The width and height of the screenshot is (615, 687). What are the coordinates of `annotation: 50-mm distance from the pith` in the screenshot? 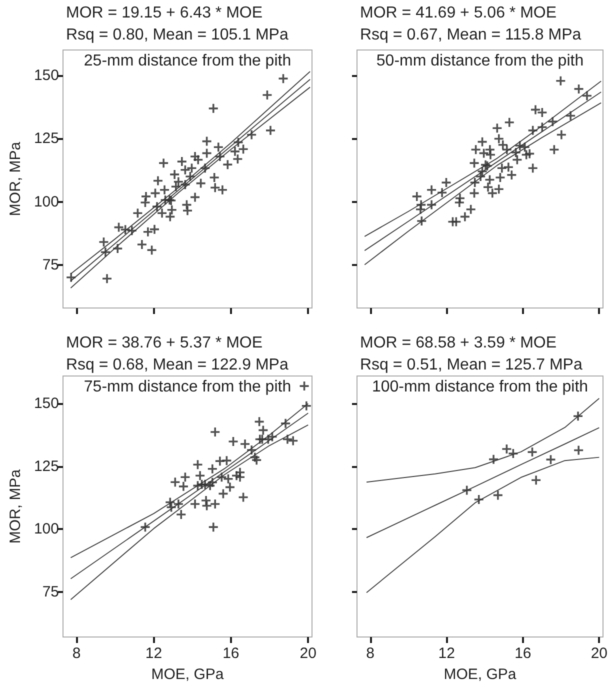 It's located at (480, 61).